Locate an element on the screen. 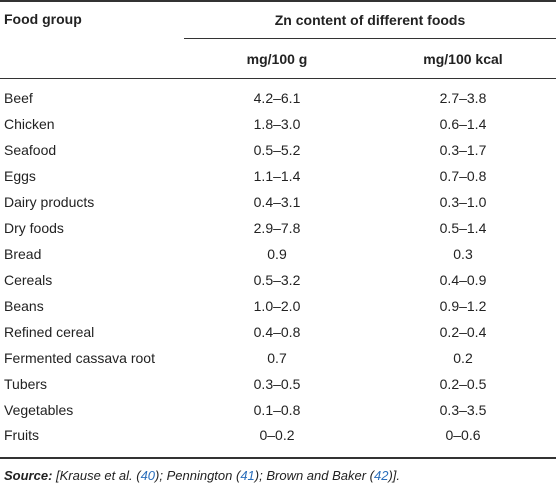 The image size is (556, 495). table-row: Vegetables 0.1–0.8 0.3–3.5 is located at coordinates (278, 410).